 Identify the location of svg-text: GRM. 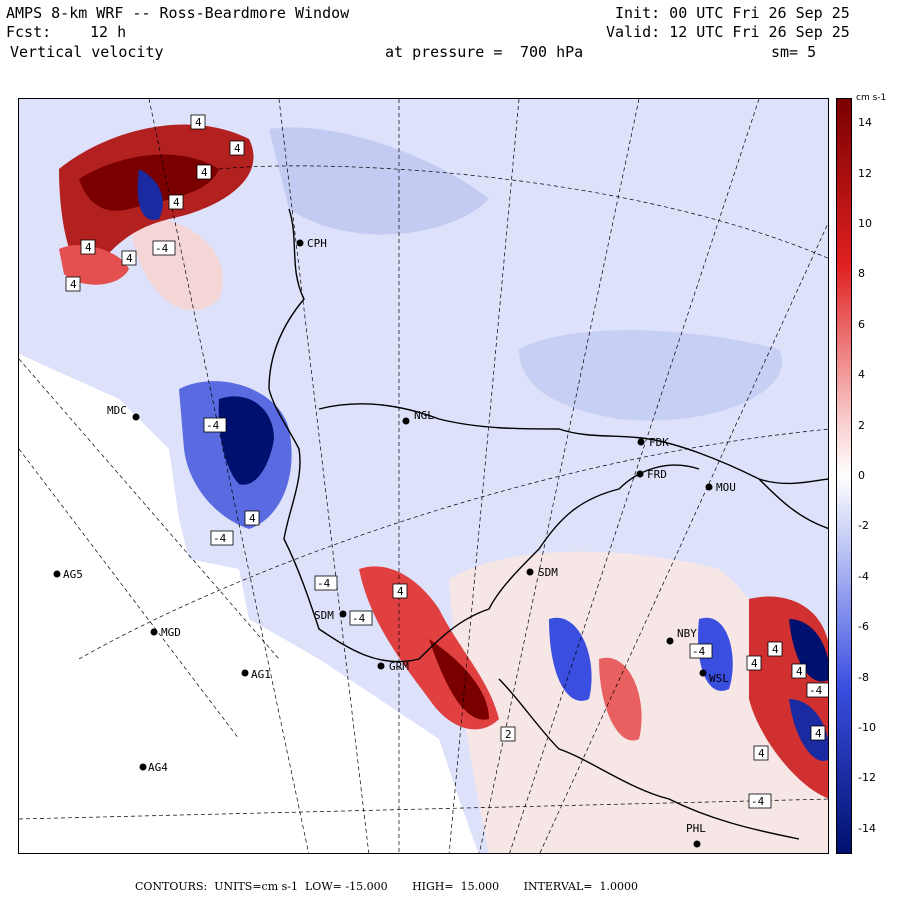
(399, 666).